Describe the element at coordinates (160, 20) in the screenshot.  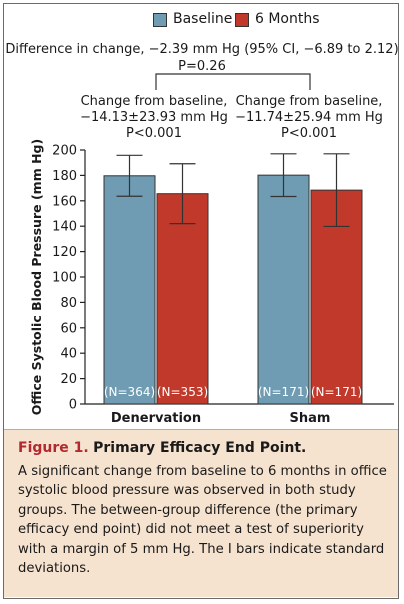
I see `legend-swatch-baseline` at that location.